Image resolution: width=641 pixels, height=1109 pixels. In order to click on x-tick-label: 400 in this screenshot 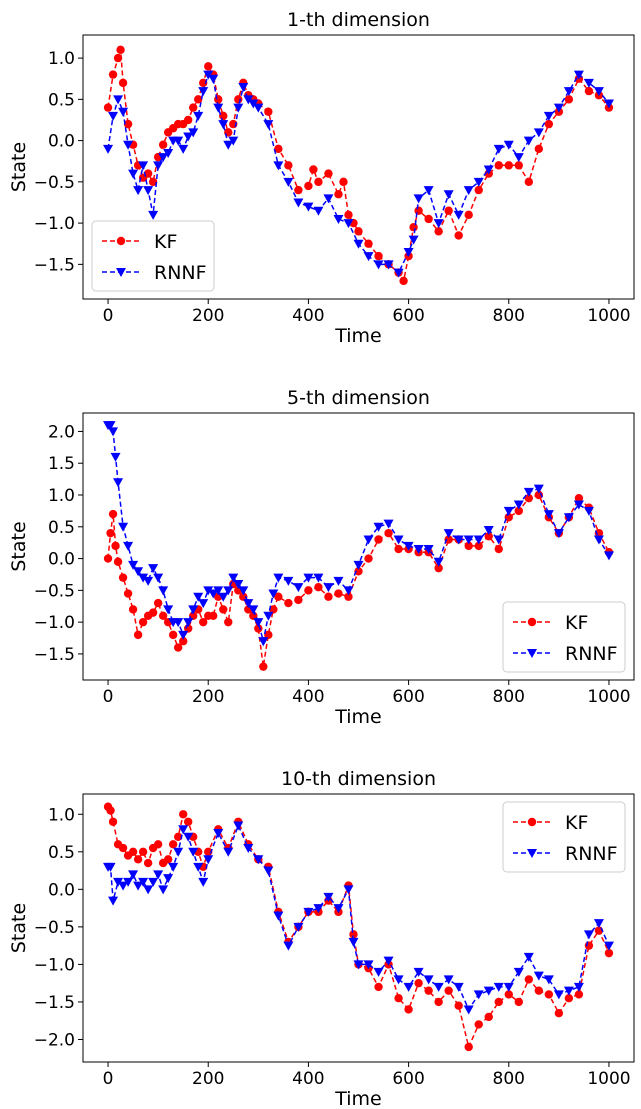, I will do `click(308, 1079)`.